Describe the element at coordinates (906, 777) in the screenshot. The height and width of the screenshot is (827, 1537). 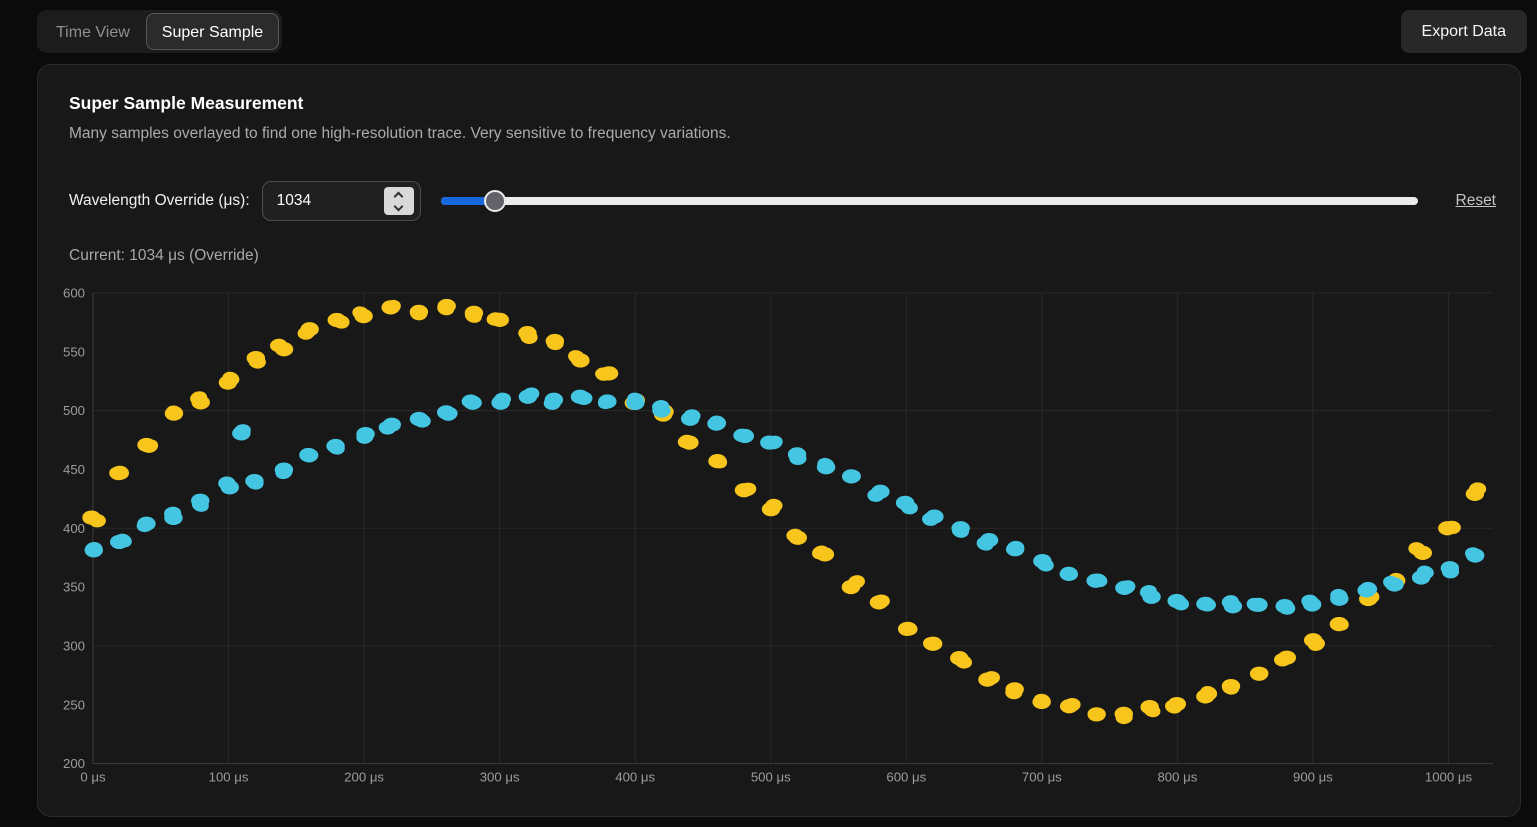
I see `x-tick-label: 600 μs` at that location.